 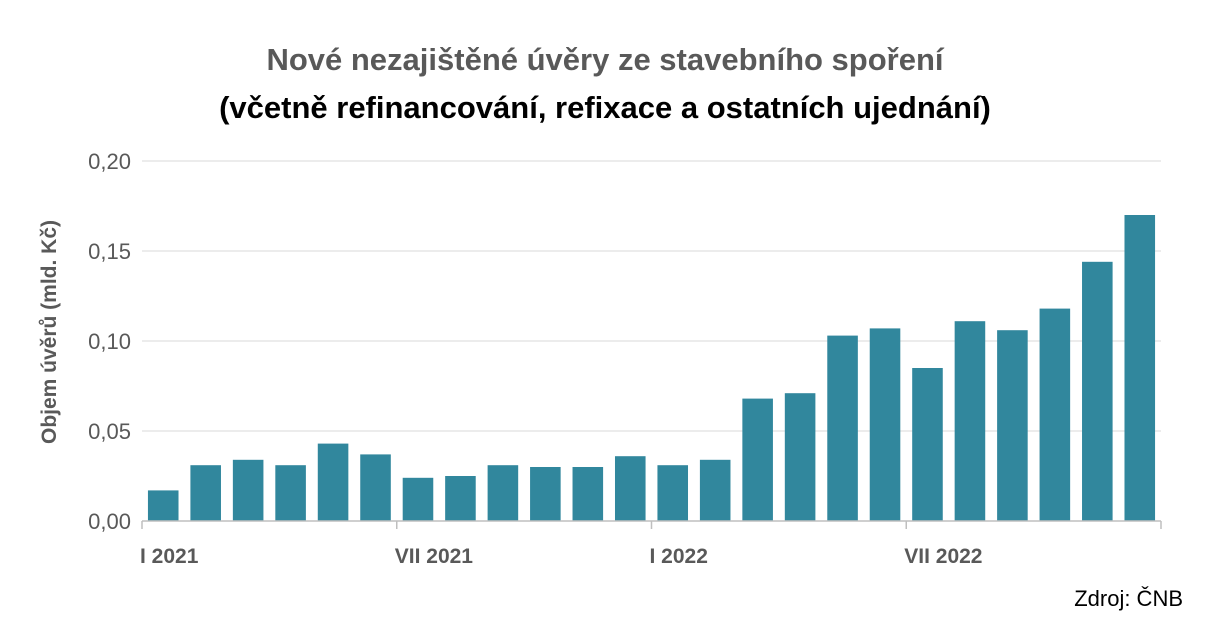 What do you see at coordinates (943, 556) in the screenshot?
I see `x-tick-label: VII 2022` at bounding box center [943, 556].